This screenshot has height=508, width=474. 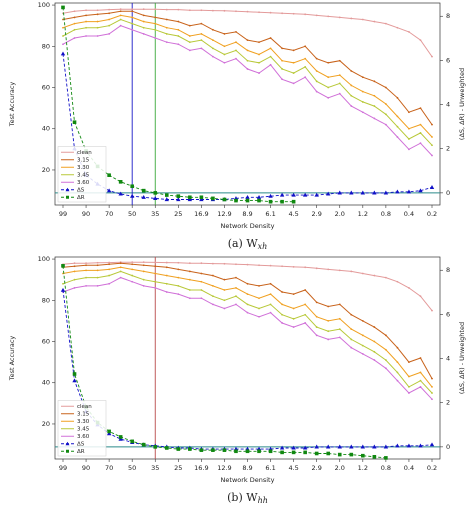 I want to click on x-tick-label: 16.9, so click(x=201, y=468).